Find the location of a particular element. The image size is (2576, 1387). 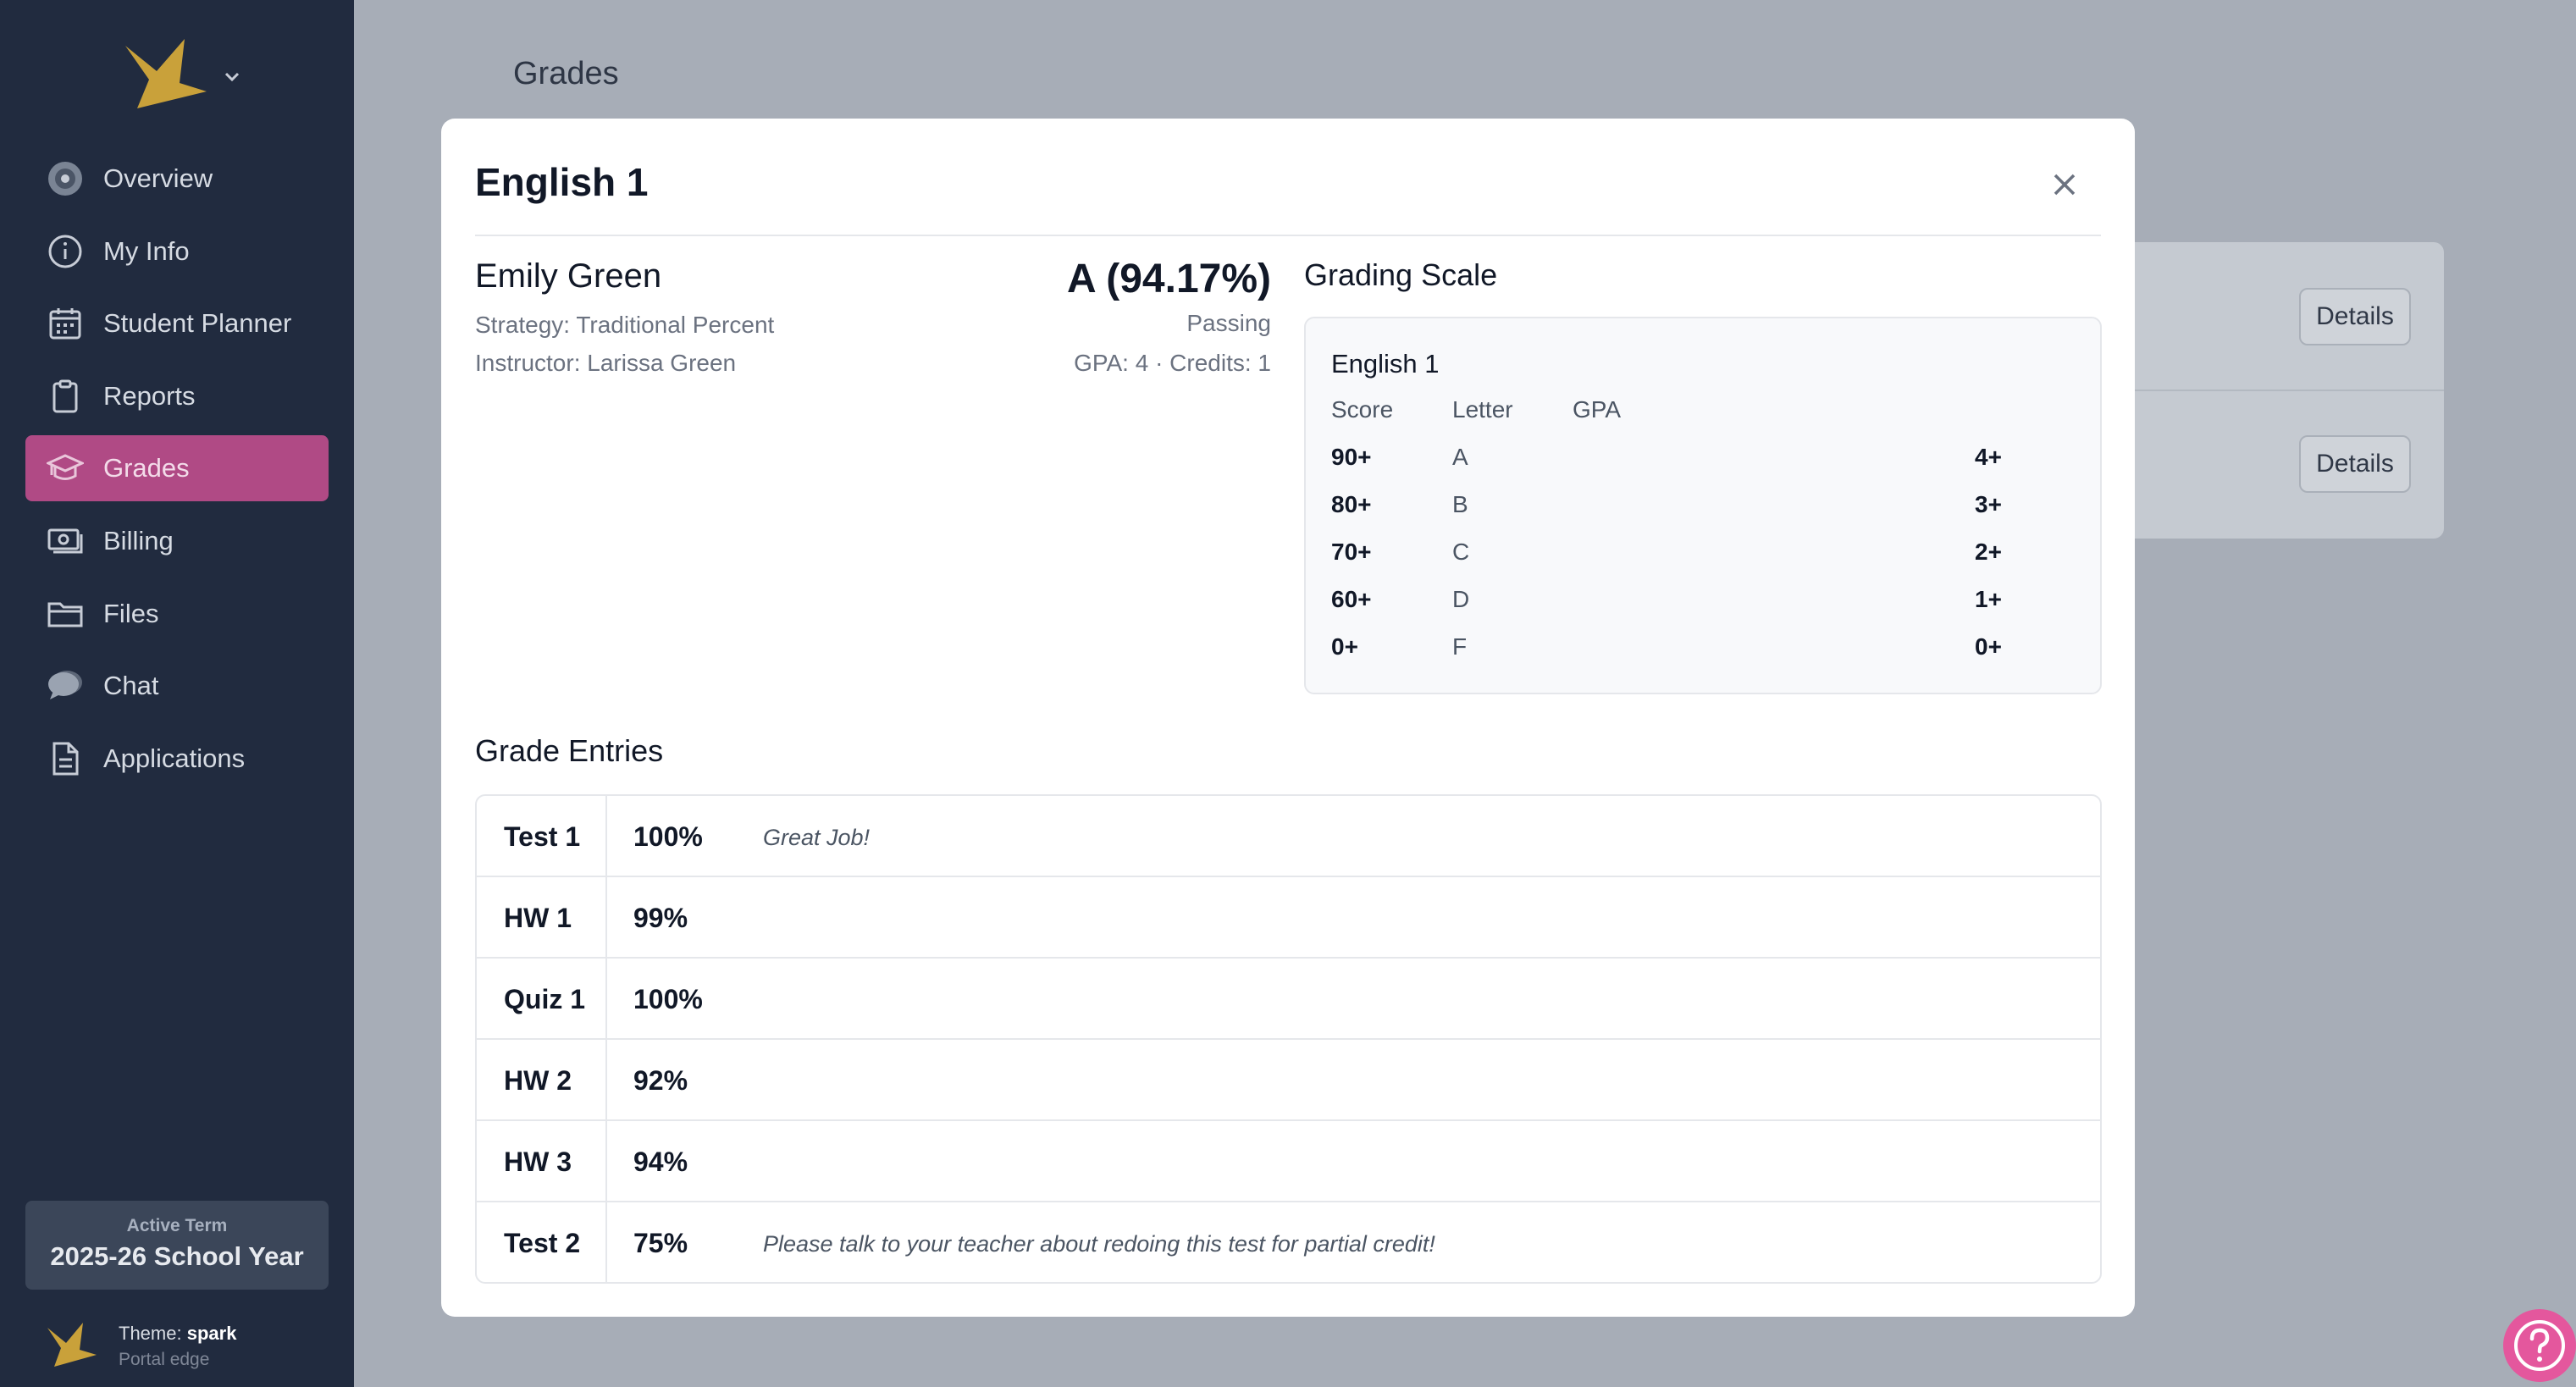

theme-subtitle: Portal edge is located at coordinates (164, 1359).